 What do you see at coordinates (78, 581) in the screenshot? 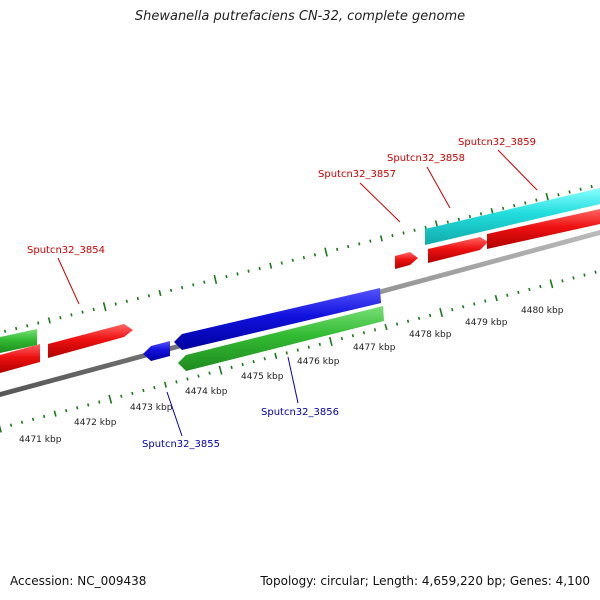
I see `accession-text: Accession: NC_009438` at bounding box center [78, 581].